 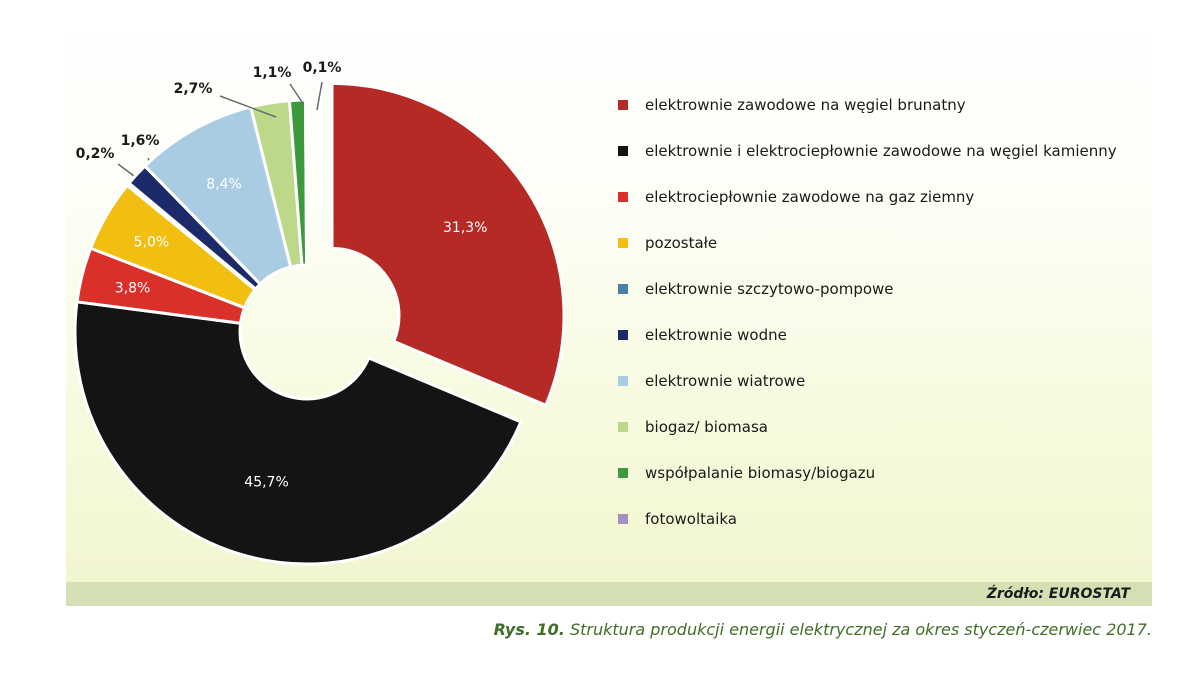 What do you see at coordinates (152, 243) in the screenshot?
I see `slice-label-pozostale: 5,0%` at bounding box center [152, 243].